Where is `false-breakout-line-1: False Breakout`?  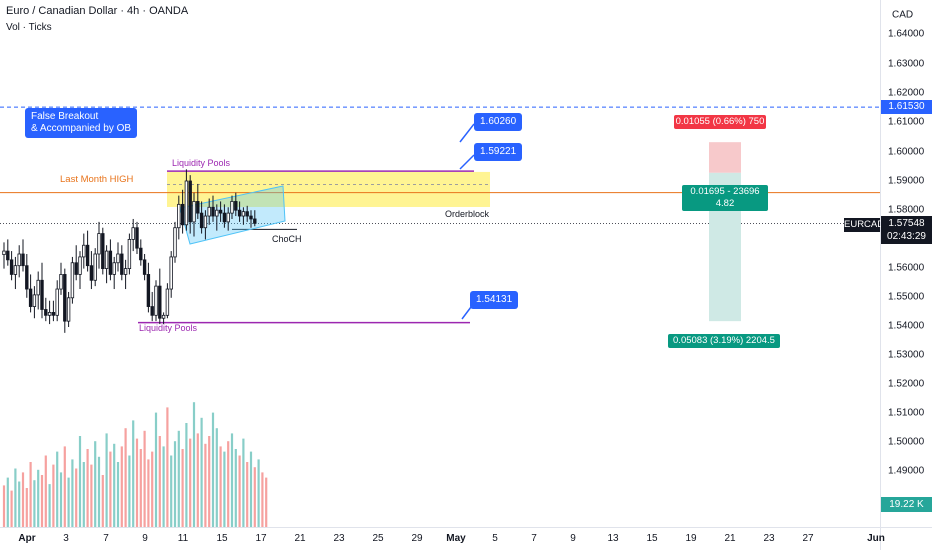
false-breakout-line-1: False Breakout is located at coordinates (65, 116).